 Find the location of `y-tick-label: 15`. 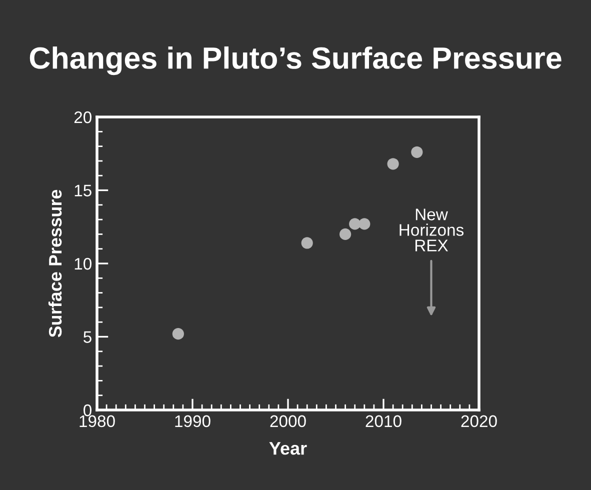

y-tick-label: 15 is located at coordinates (83, 190).